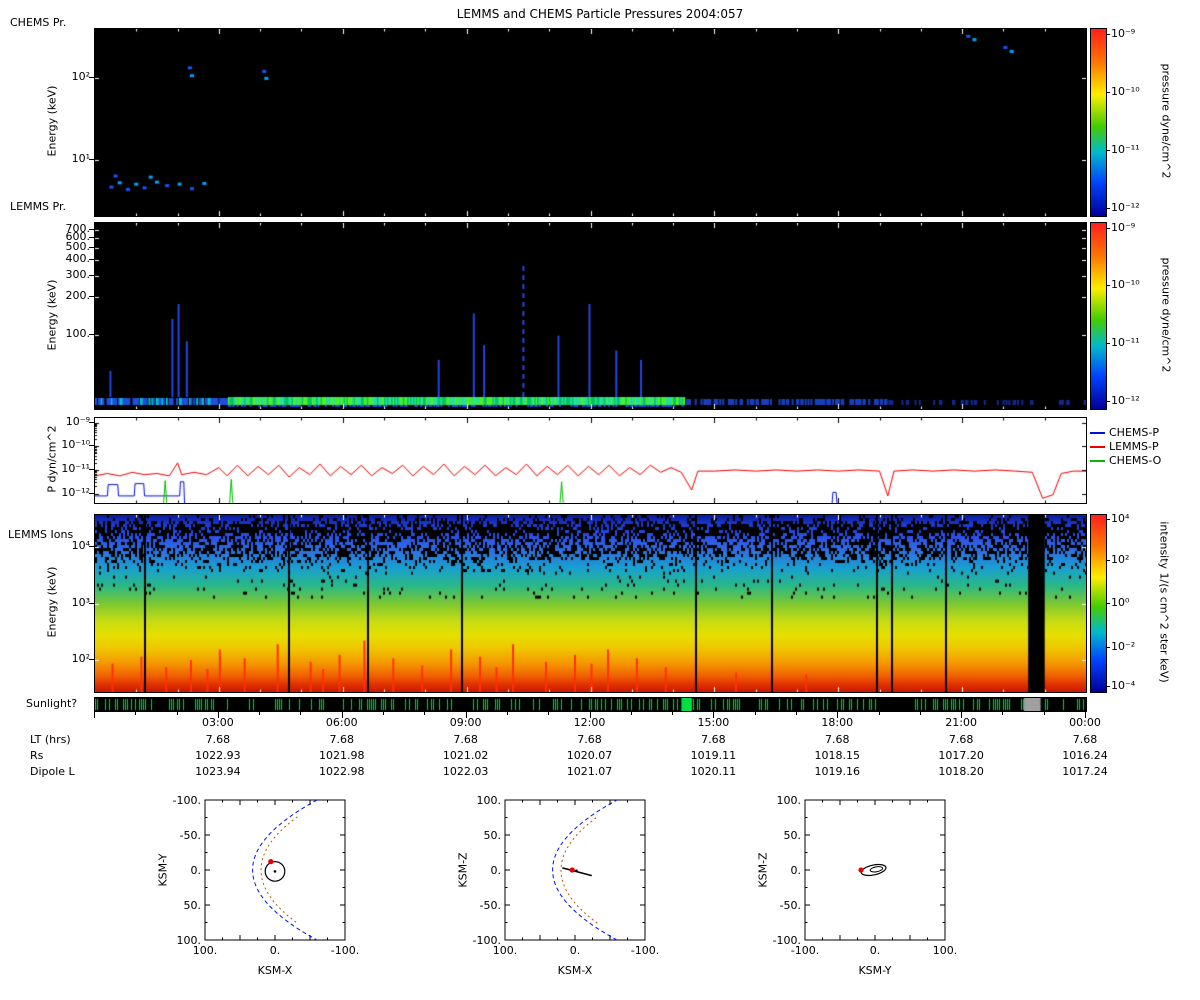 The width and height of the screenshot is (1200, 1000). Describe the element at coordinates (1120, 519) in the screenshot. I see `colorbar-tick-label: 10⁴` at that location.